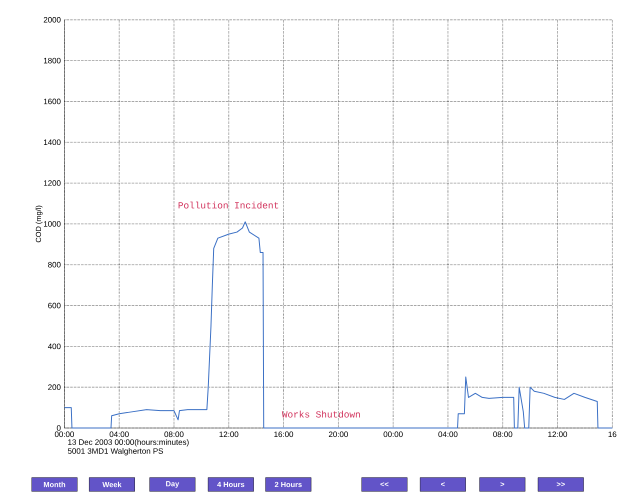  I want to click on annotation: Pollution Incident, so click(228, 204).